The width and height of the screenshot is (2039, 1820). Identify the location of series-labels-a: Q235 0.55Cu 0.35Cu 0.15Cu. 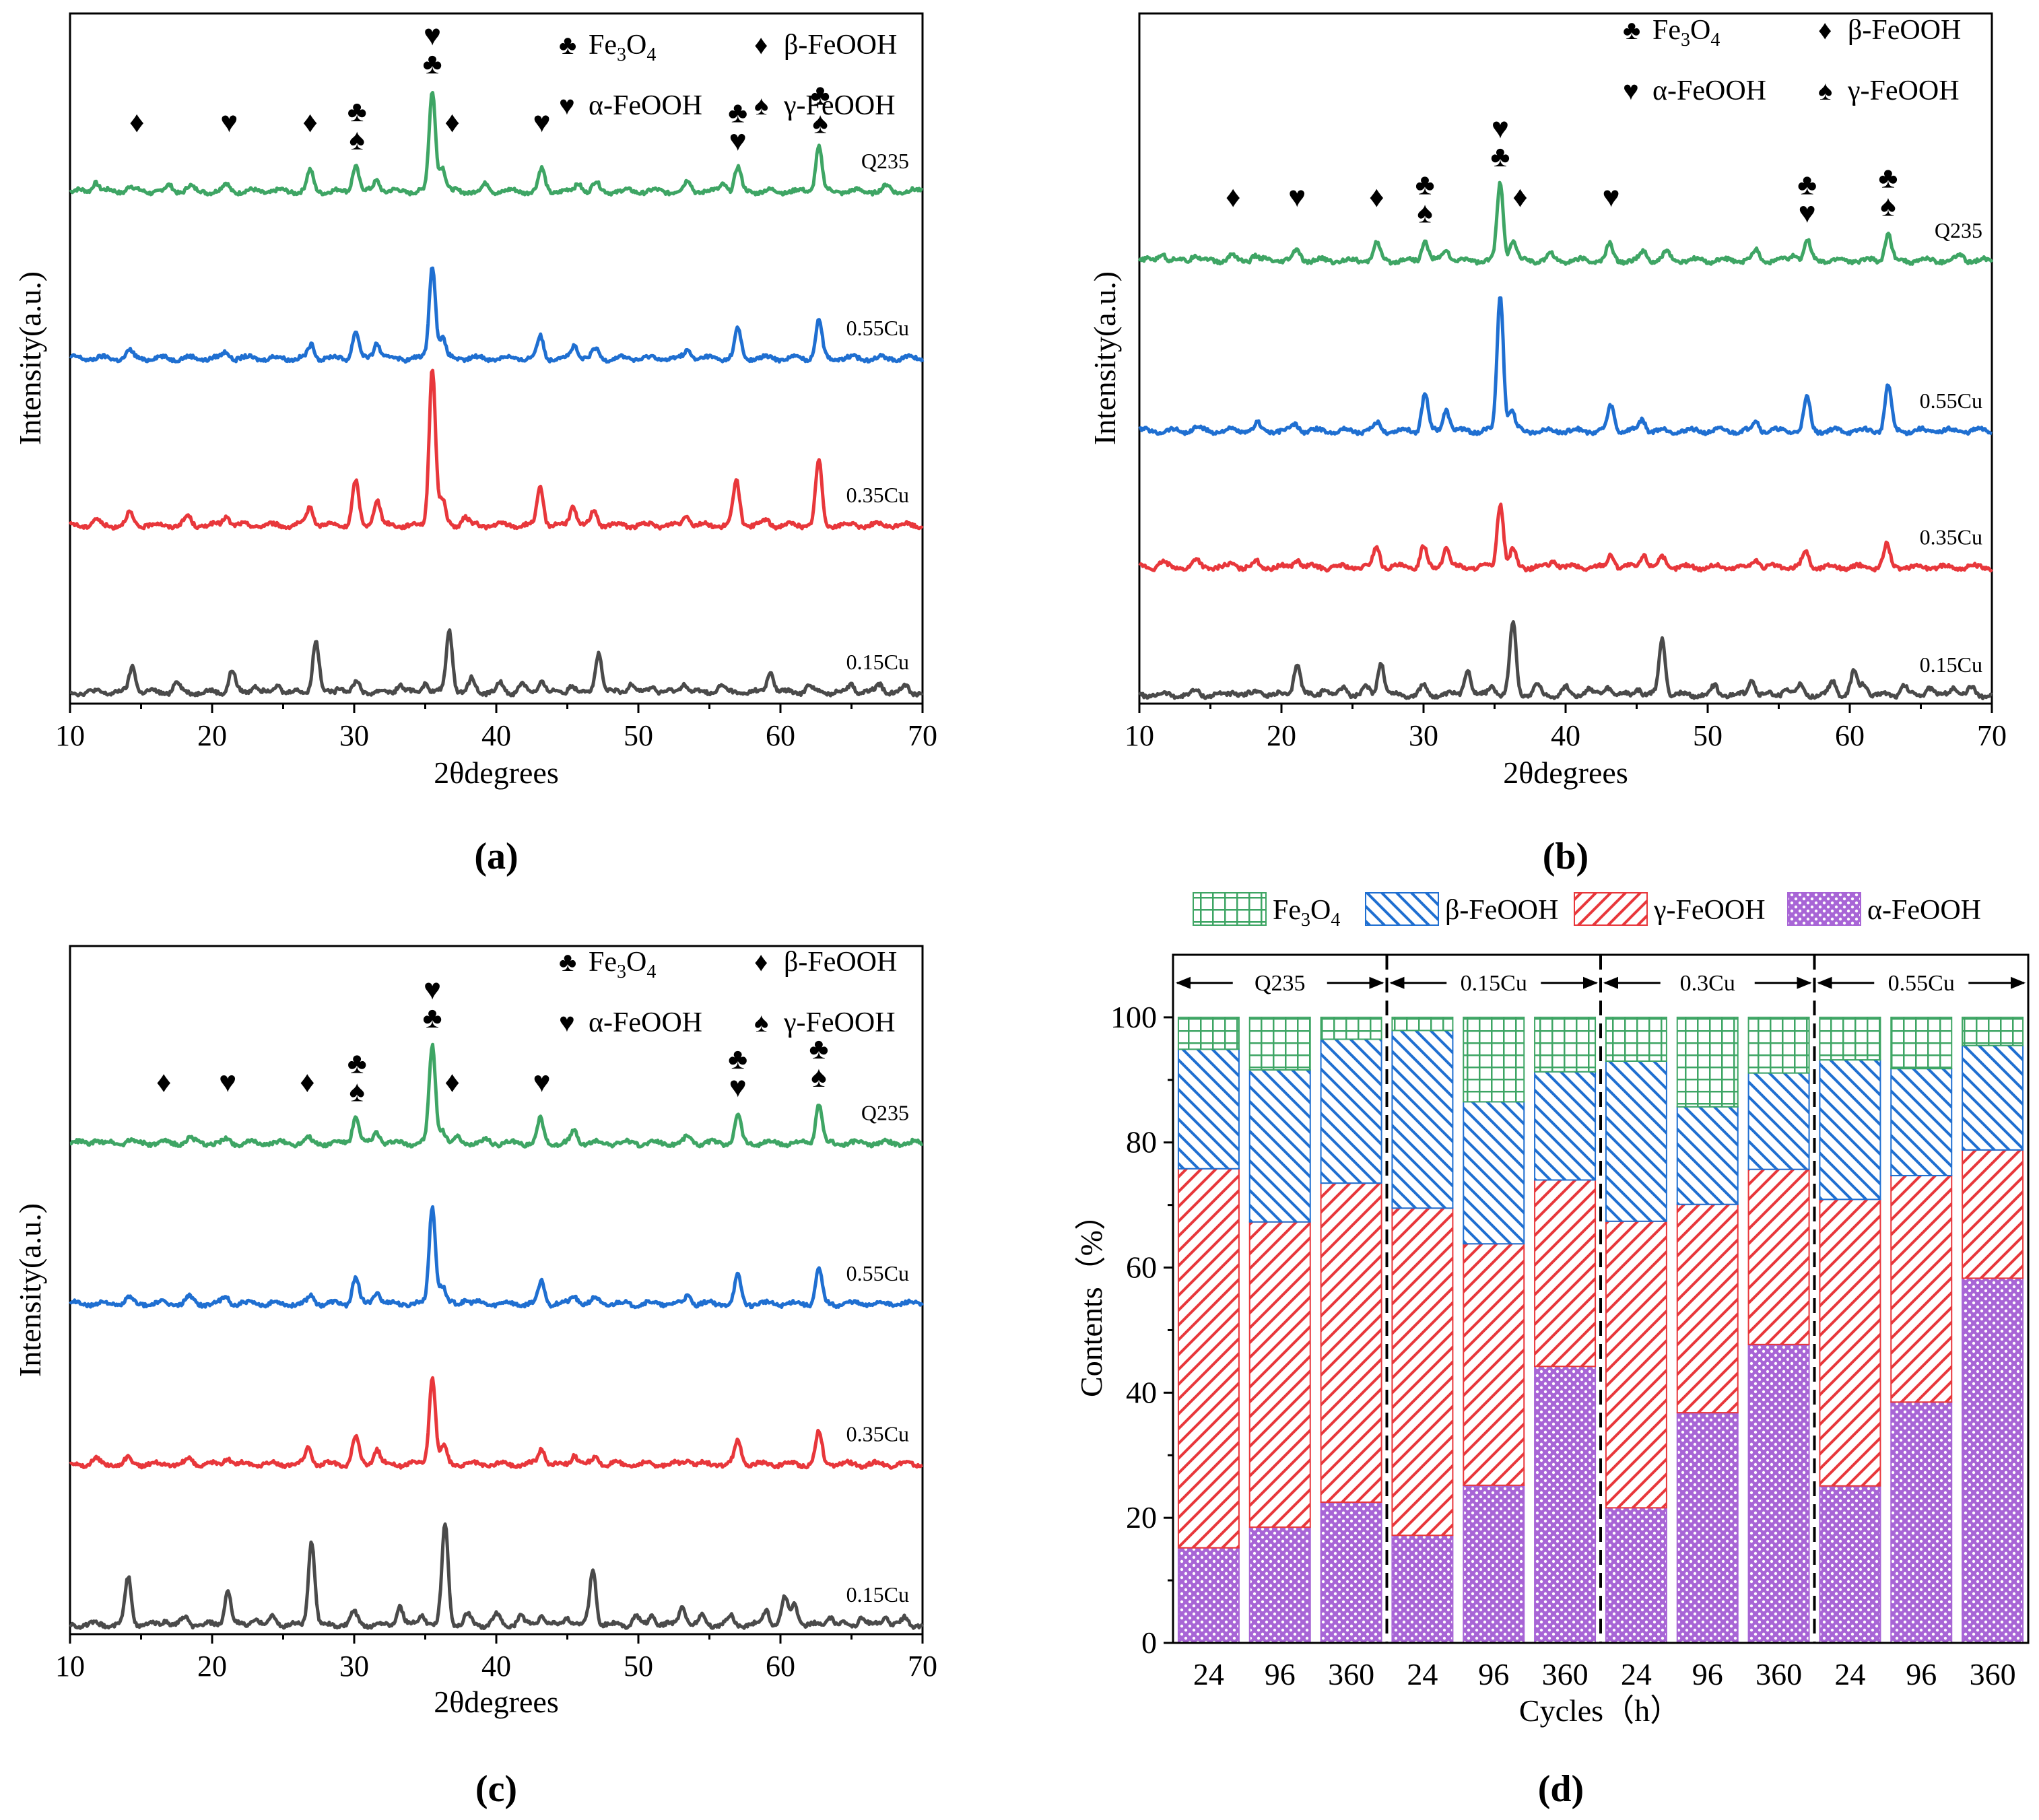
(877, 412).